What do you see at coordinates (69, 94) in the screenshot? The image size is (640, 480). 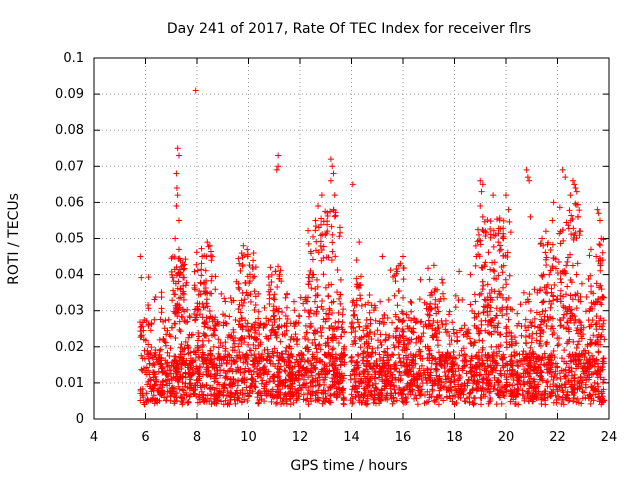 I see `y-tick-label: 0.09` at bounding box center [69, 94].